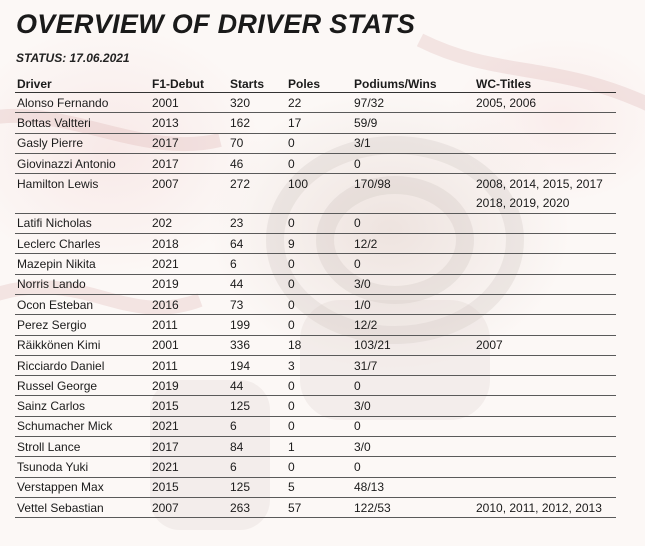 Image resolution: width=645 pixels, height=546 pixels. I want to click on poles-cell: 9, so click(319, 244).